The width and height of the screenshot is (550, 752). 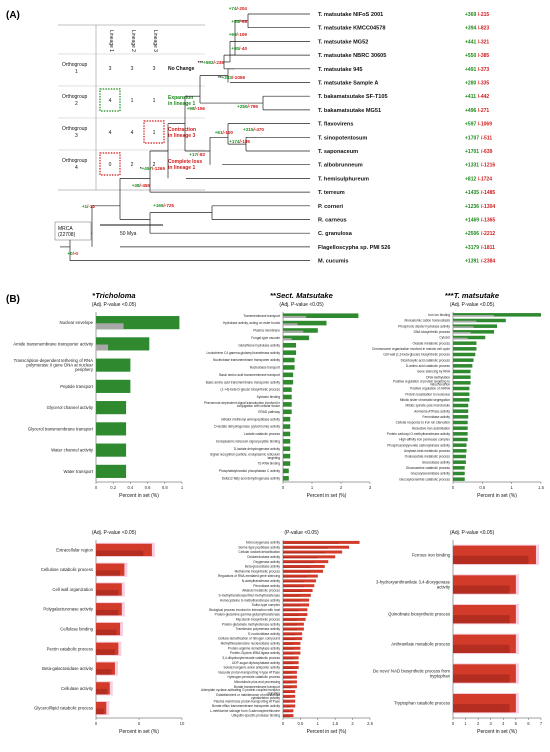 What do you see at coordinates (113, 487) in the screenshot?
I see `x-tick-label: 0.2` at bounding box center [113, 487].